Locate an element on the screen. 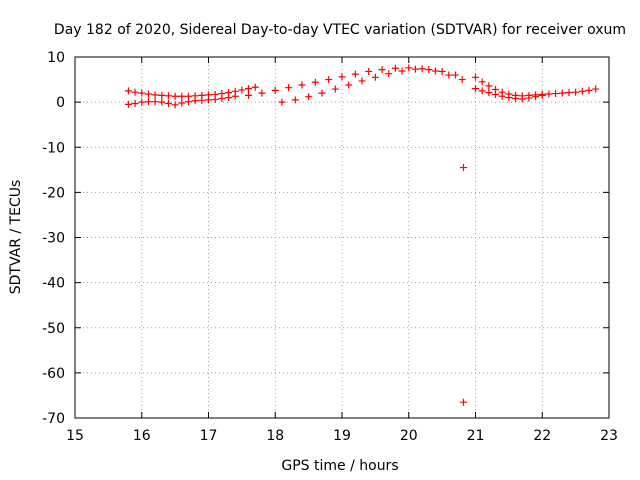 The width and height of the screenshot is (640, 480). x-tick-label: 21 is located at coordinates (476, 436).